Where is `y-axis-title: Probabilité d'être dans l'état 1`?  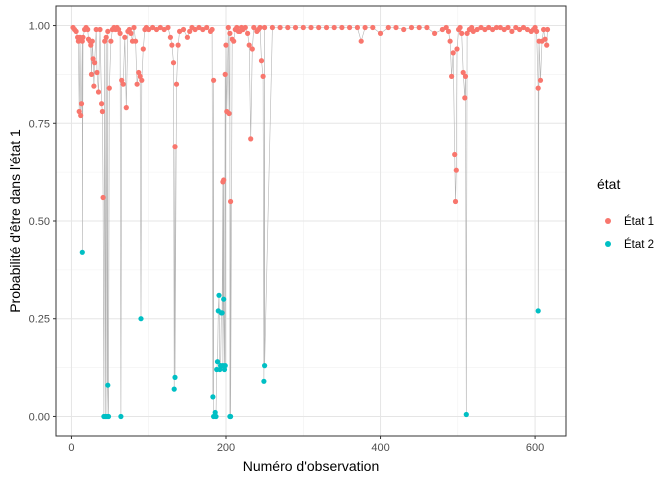 y-axis-title: Probabilité d'être dans l'état 1 is located at coordinates (15, 221).